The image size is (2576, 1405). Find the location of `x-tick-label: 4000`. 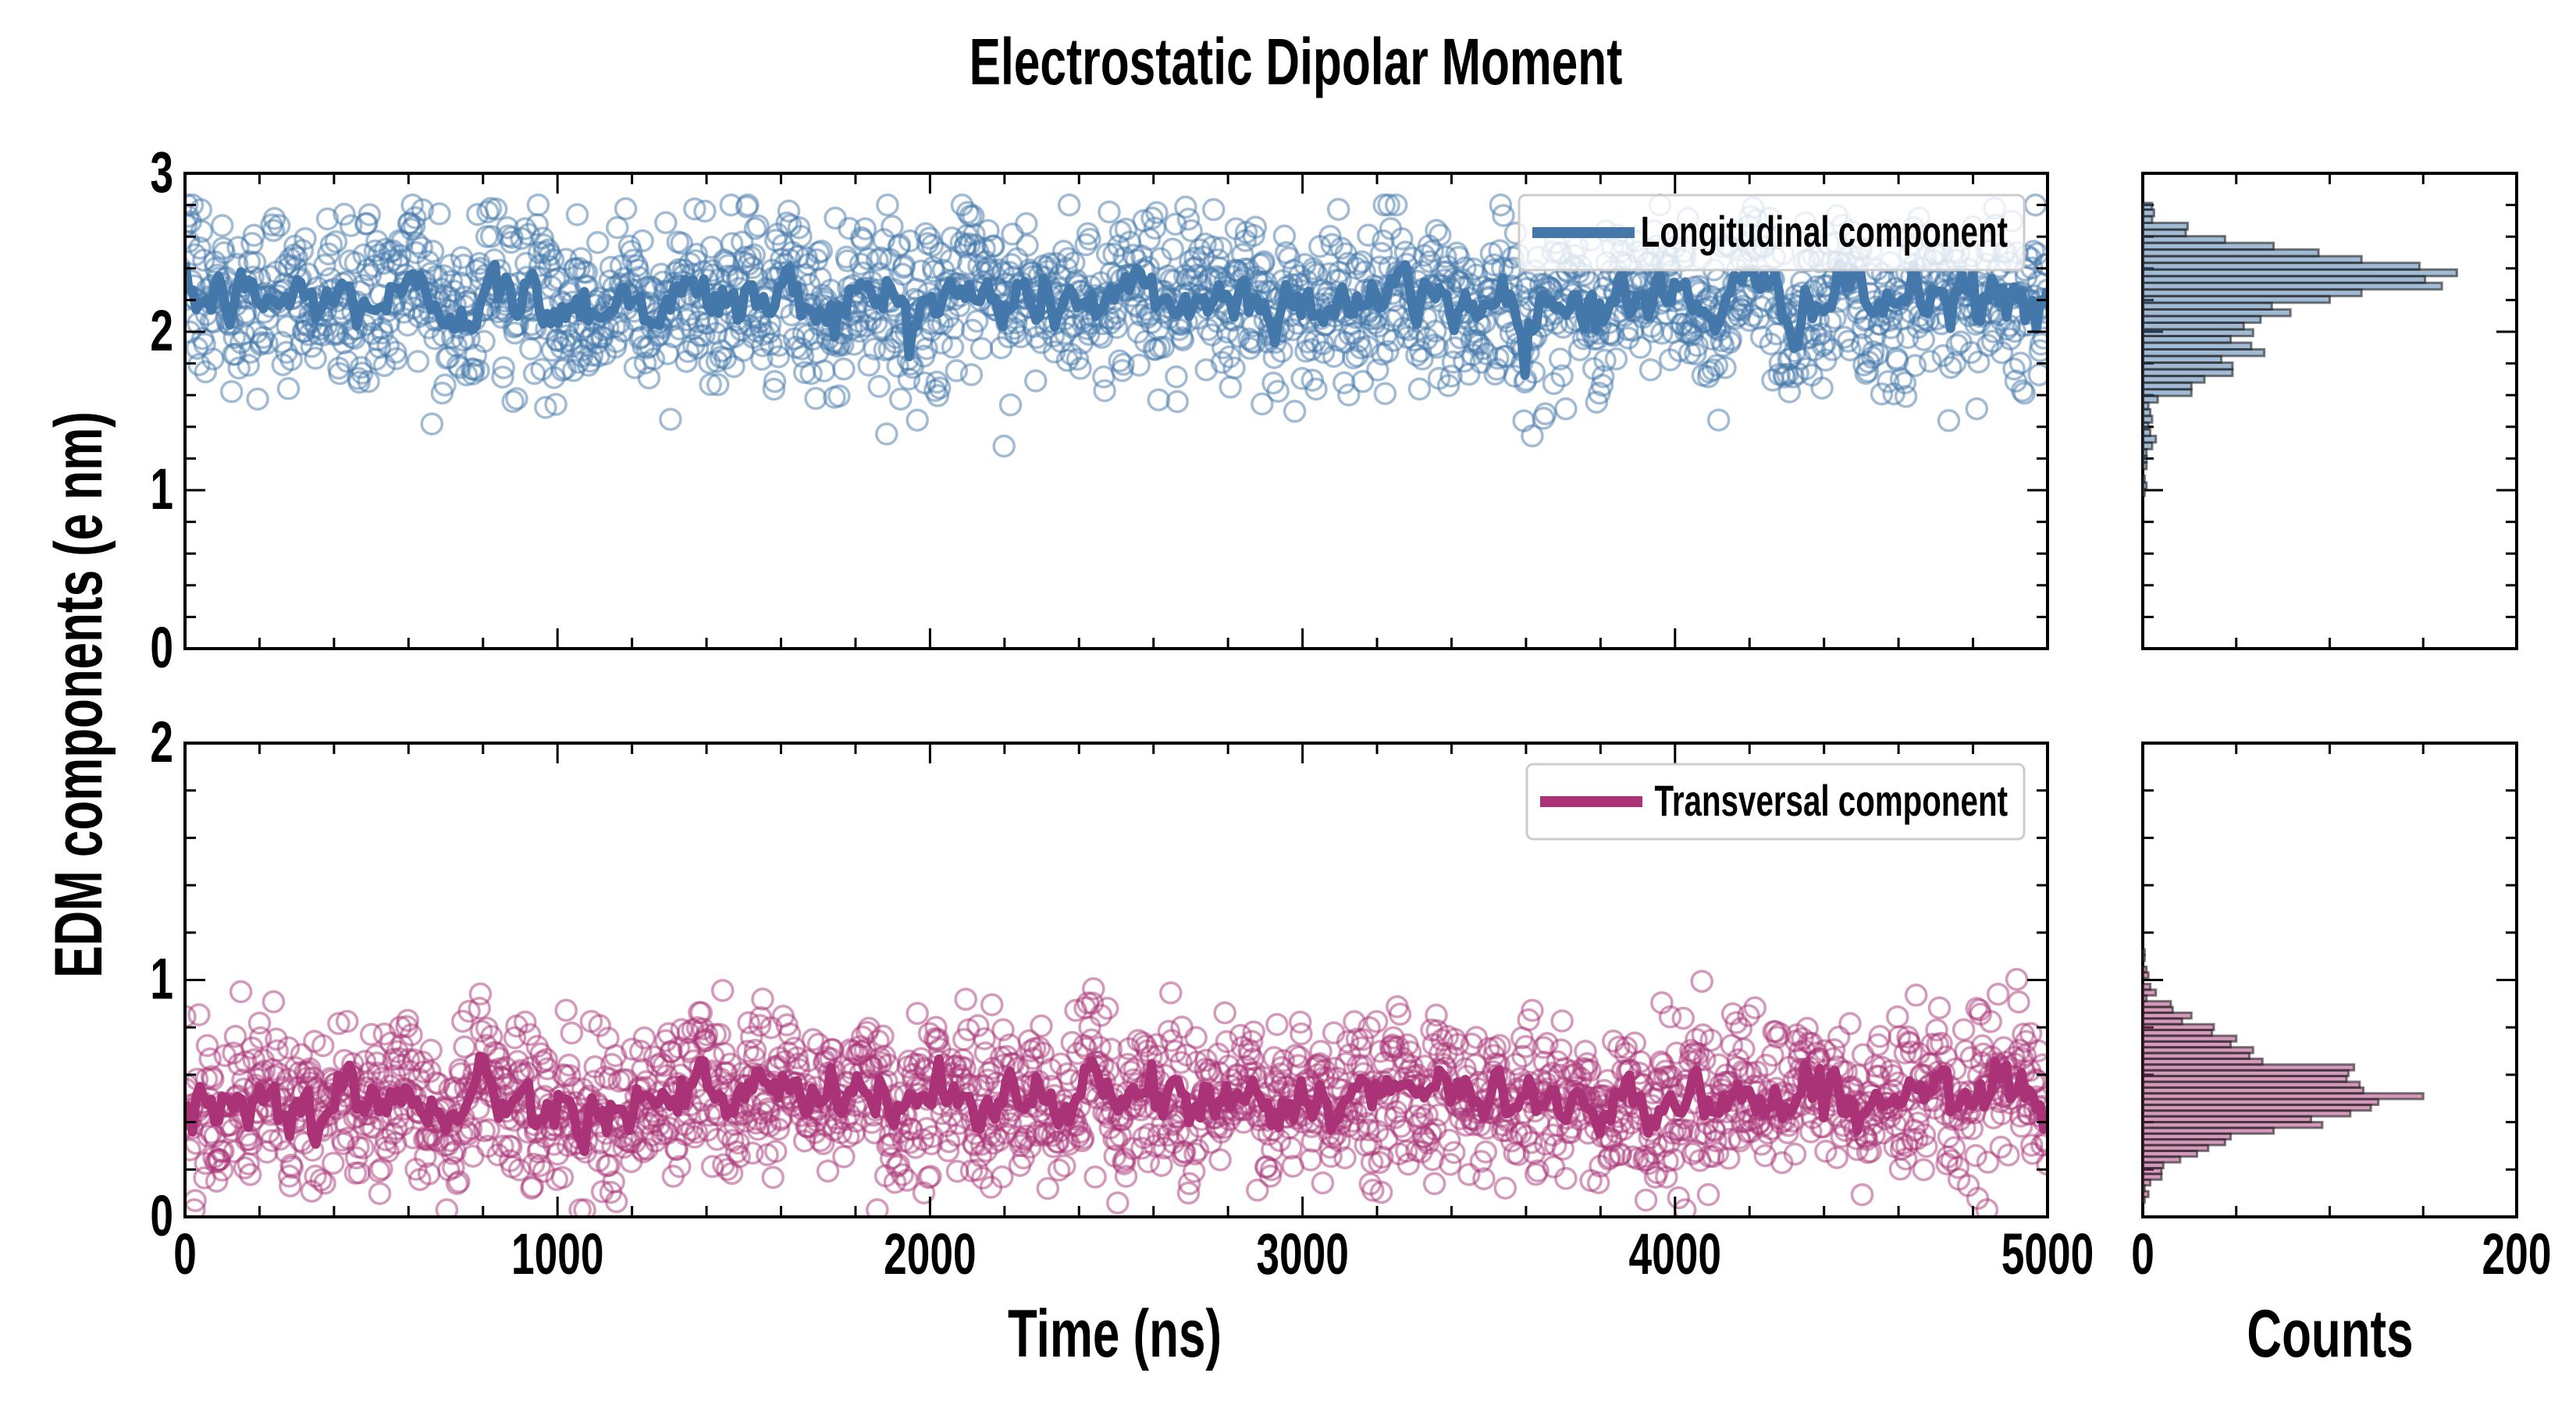

x-tick-label: 4000 is located at coordinates (1676, 1254).